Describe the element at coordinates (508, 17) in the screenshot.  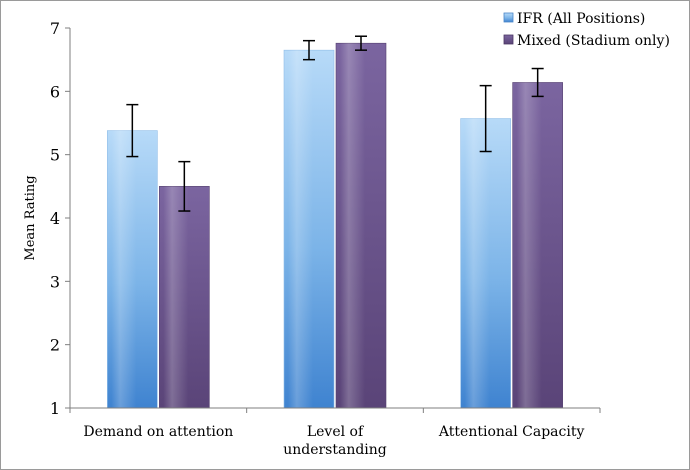
I see `legend-swatch-ifr` at that location.